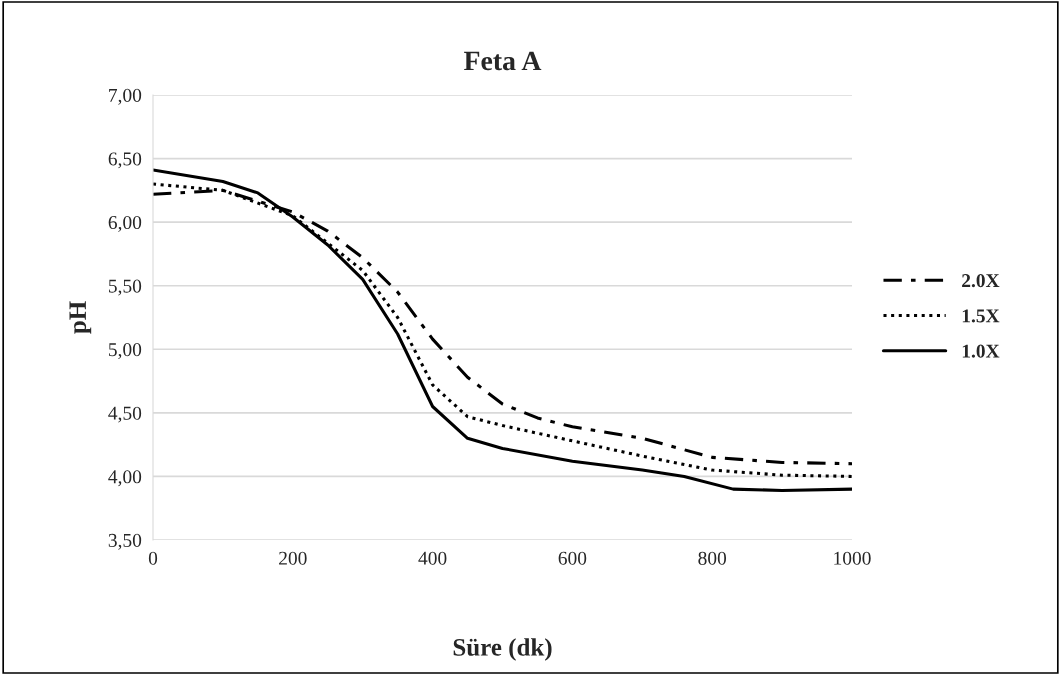  I want to click on x-tick-label: 1000, so click(852, 558).